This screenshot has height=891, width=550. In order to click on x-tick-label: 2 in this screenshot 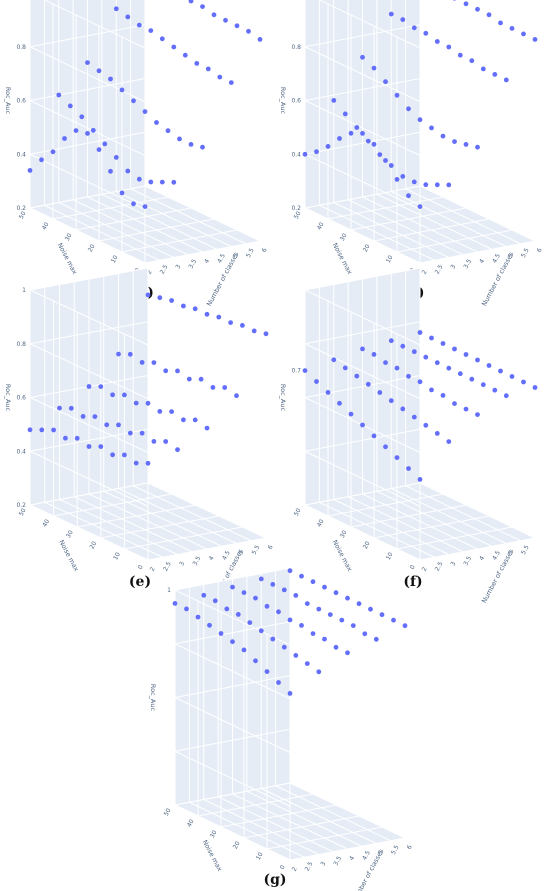, I will do `click(425, 569)`.